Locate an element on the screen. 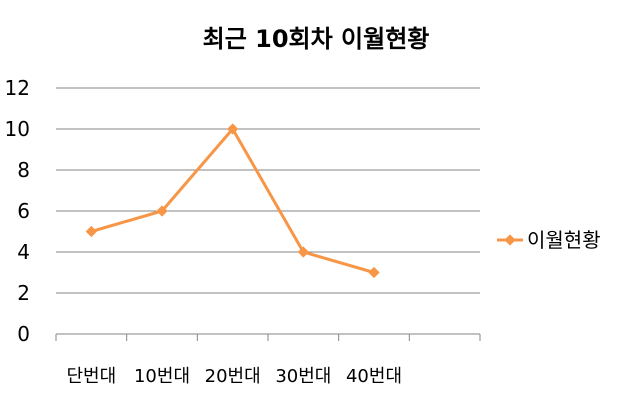 Image resolution: width=636 pixels, height=416 pixels. y-tick-label: 2 is located at coordinates (23, 293).